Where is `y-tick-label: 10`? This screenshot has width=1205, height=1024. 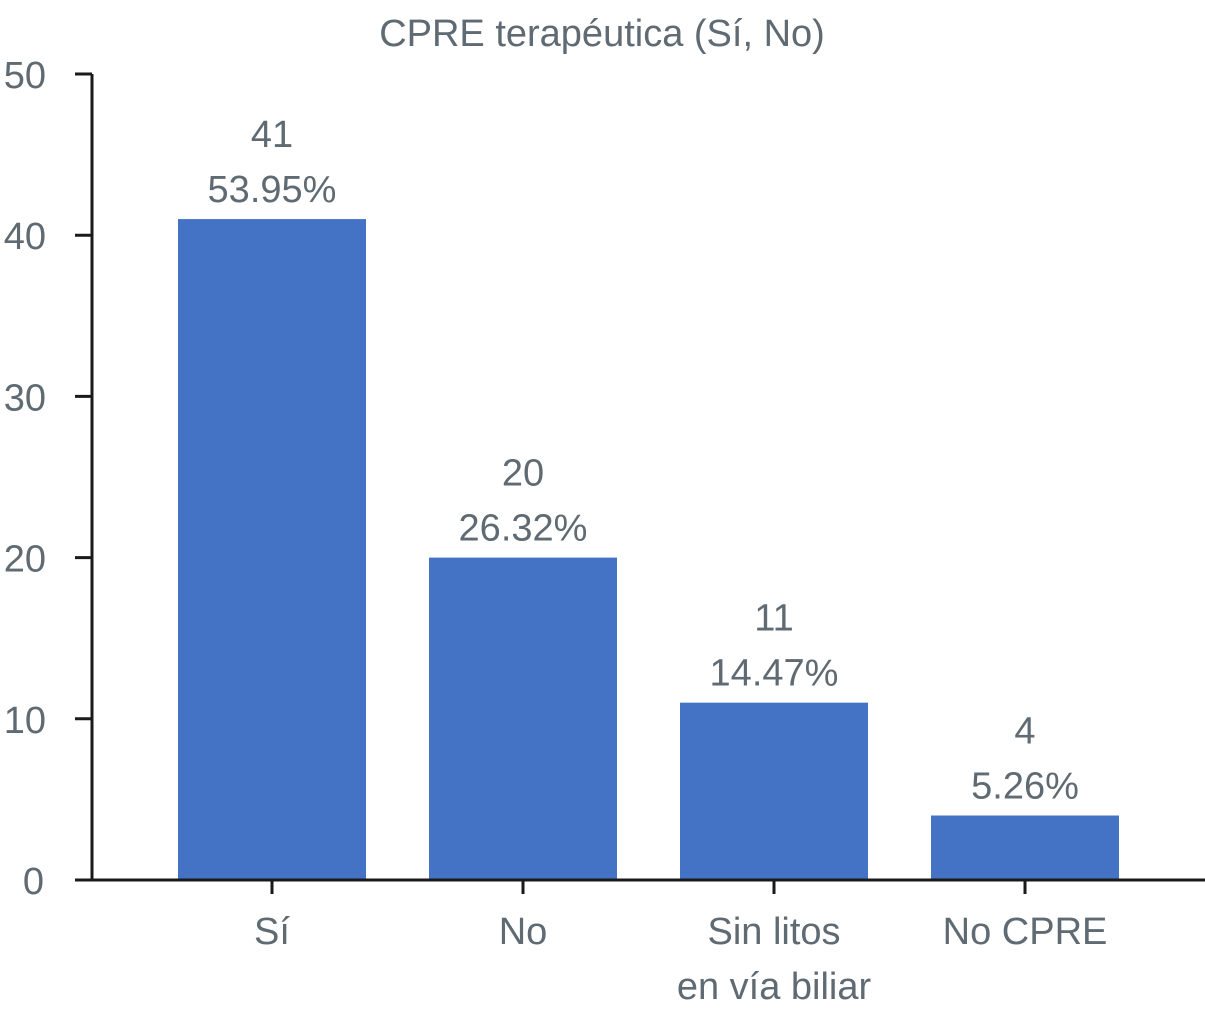 y-tick-label: 10 is located at coordinates (25, 721).